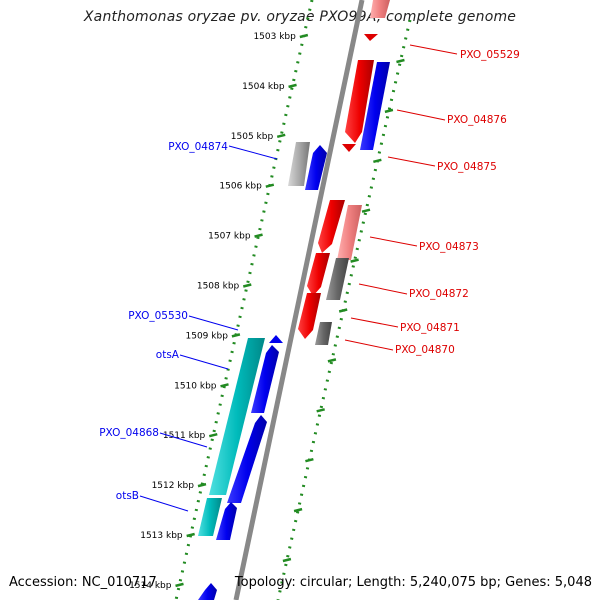 Image resolution: width=600 pixels, height=600 pixels. I want to click on label-otsA: otsA, so click(168, 355).